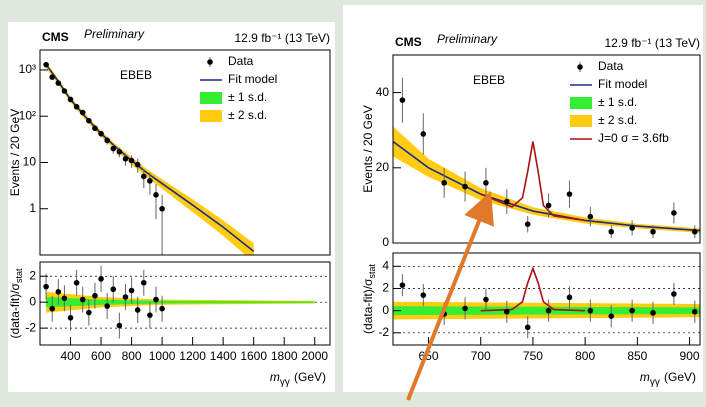 This screenshot has width=706, height=407. What do you see at coordinates (653, 43) in the screenshot?
I see `lumi: 12.9 fb⁻¹ (13 TeV)` at bounding box center [653, 43].